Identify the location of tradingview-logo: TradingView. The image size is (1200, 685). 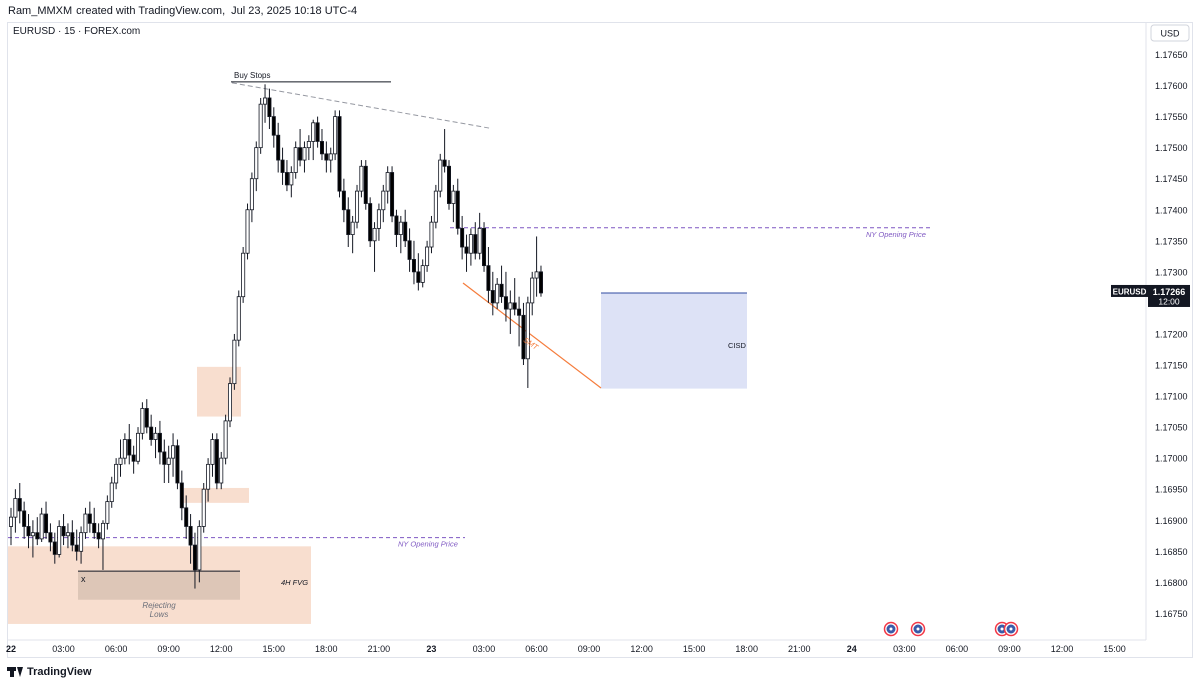
(49, 672).